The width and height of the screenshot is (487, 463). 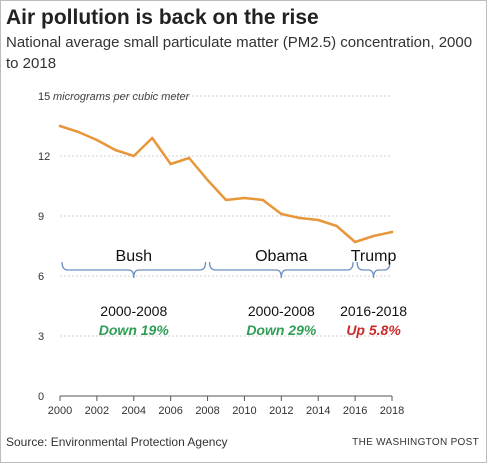 I want to click on y-tick-label: 9, so click(x=41, y=217).